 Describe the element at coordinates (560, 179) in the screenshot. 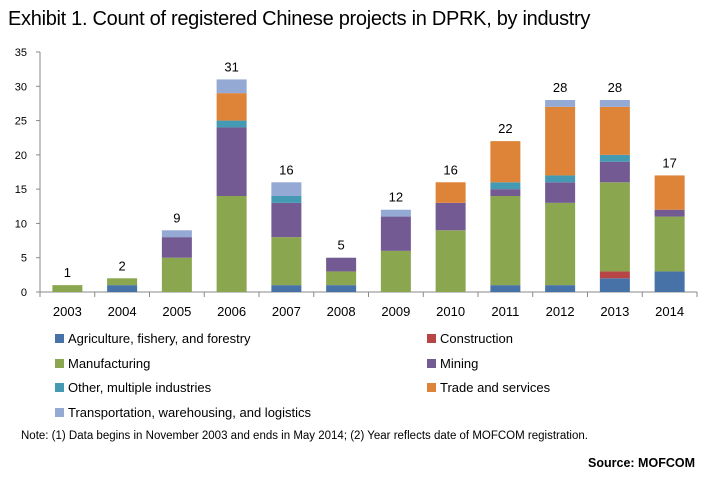

I see `bar-segment-other-2012` at that location.